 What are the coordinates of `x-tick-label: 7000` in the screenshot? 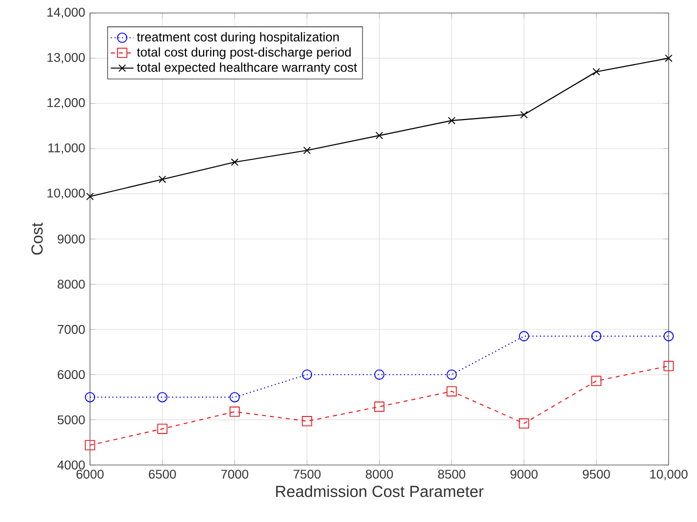 It's located at (234, 474).